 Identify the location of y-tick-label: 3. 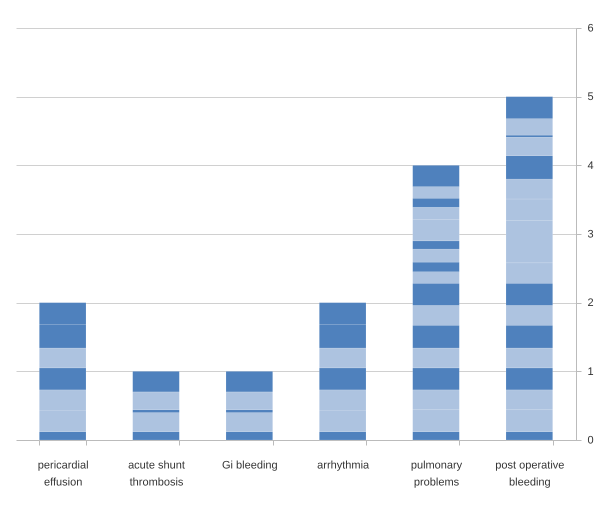
(591, 234).